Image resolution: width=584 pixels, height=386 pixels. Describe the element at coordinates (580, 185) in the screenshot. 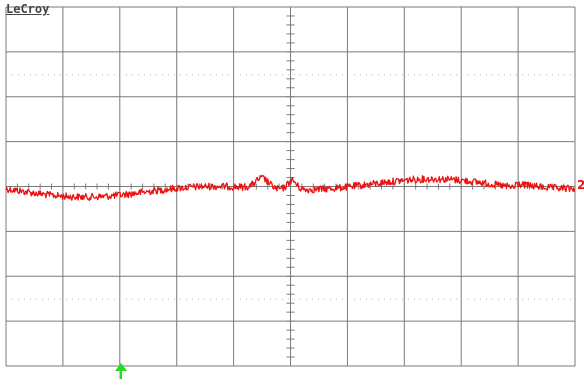

I see `channel-marker: 2` at that location.